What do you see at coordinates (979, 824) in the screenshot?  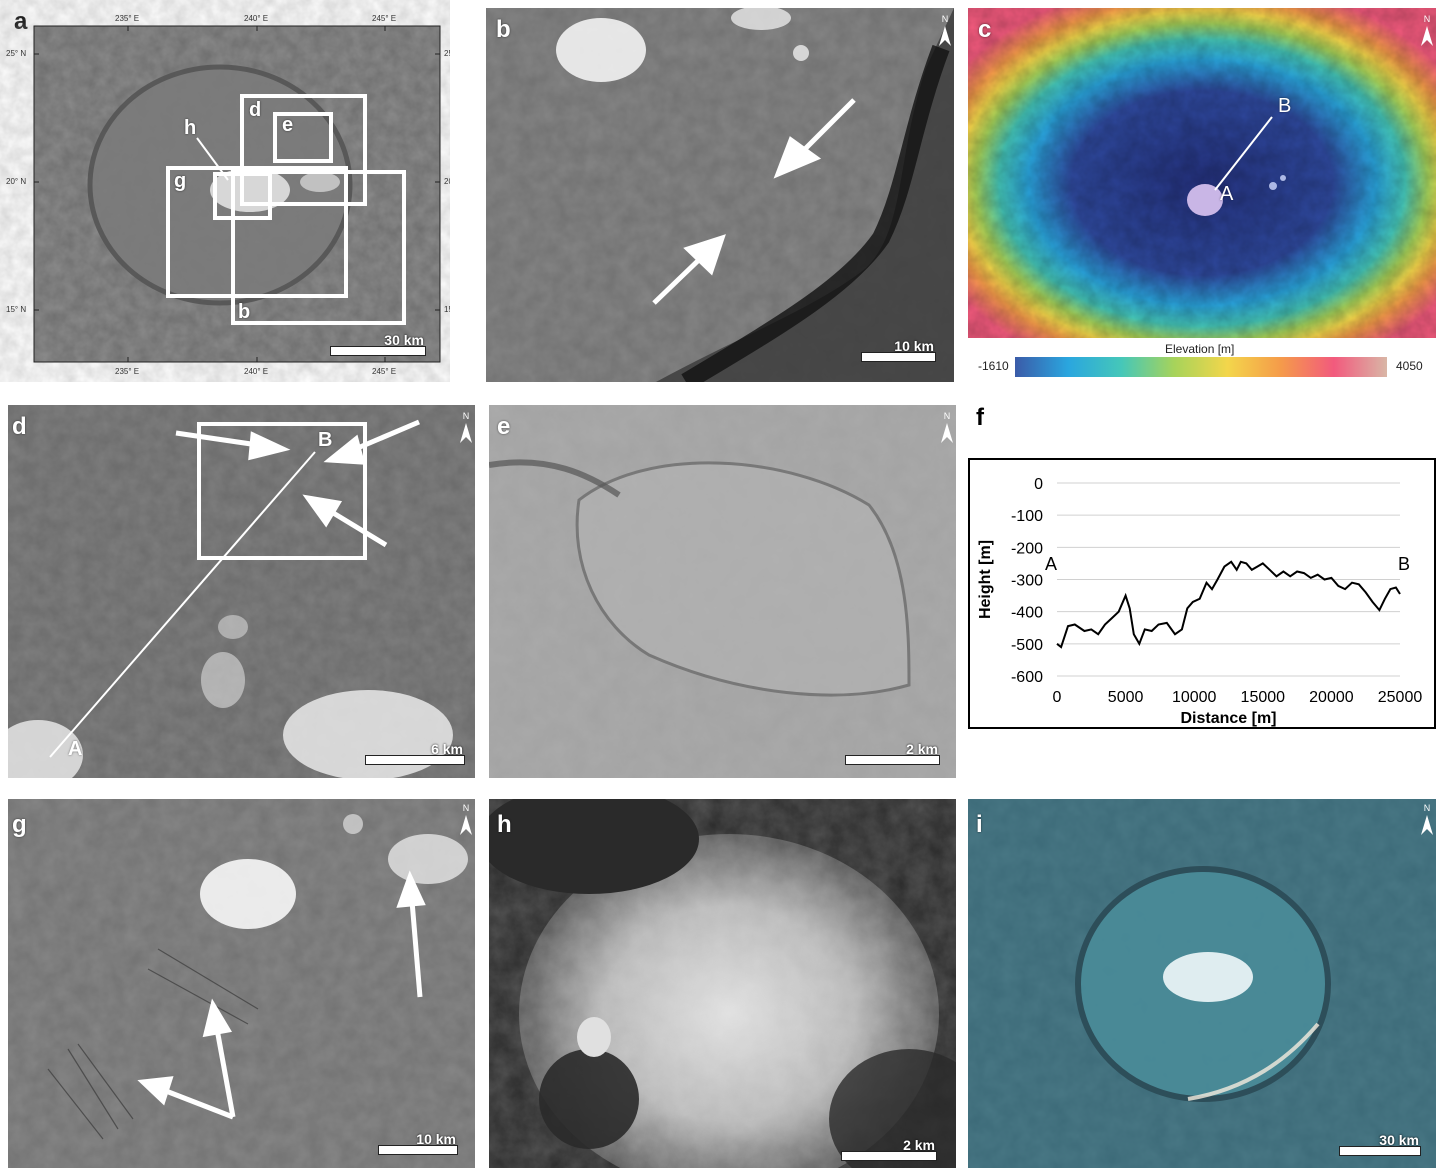 I see `panel-label: i` at bounding box center [979, 824].